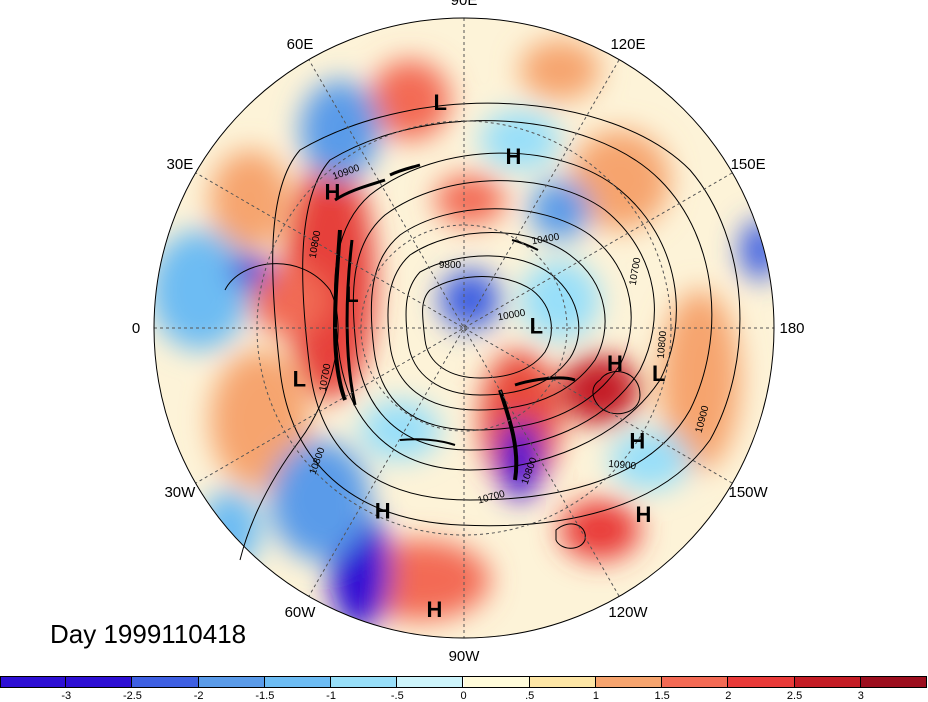 Image resolution: width=928 pixels, height=702 pixels. Describe the element at coordinates (728, 696) in the screenshot. I see `colorbar-tick-label: 2` at that location.